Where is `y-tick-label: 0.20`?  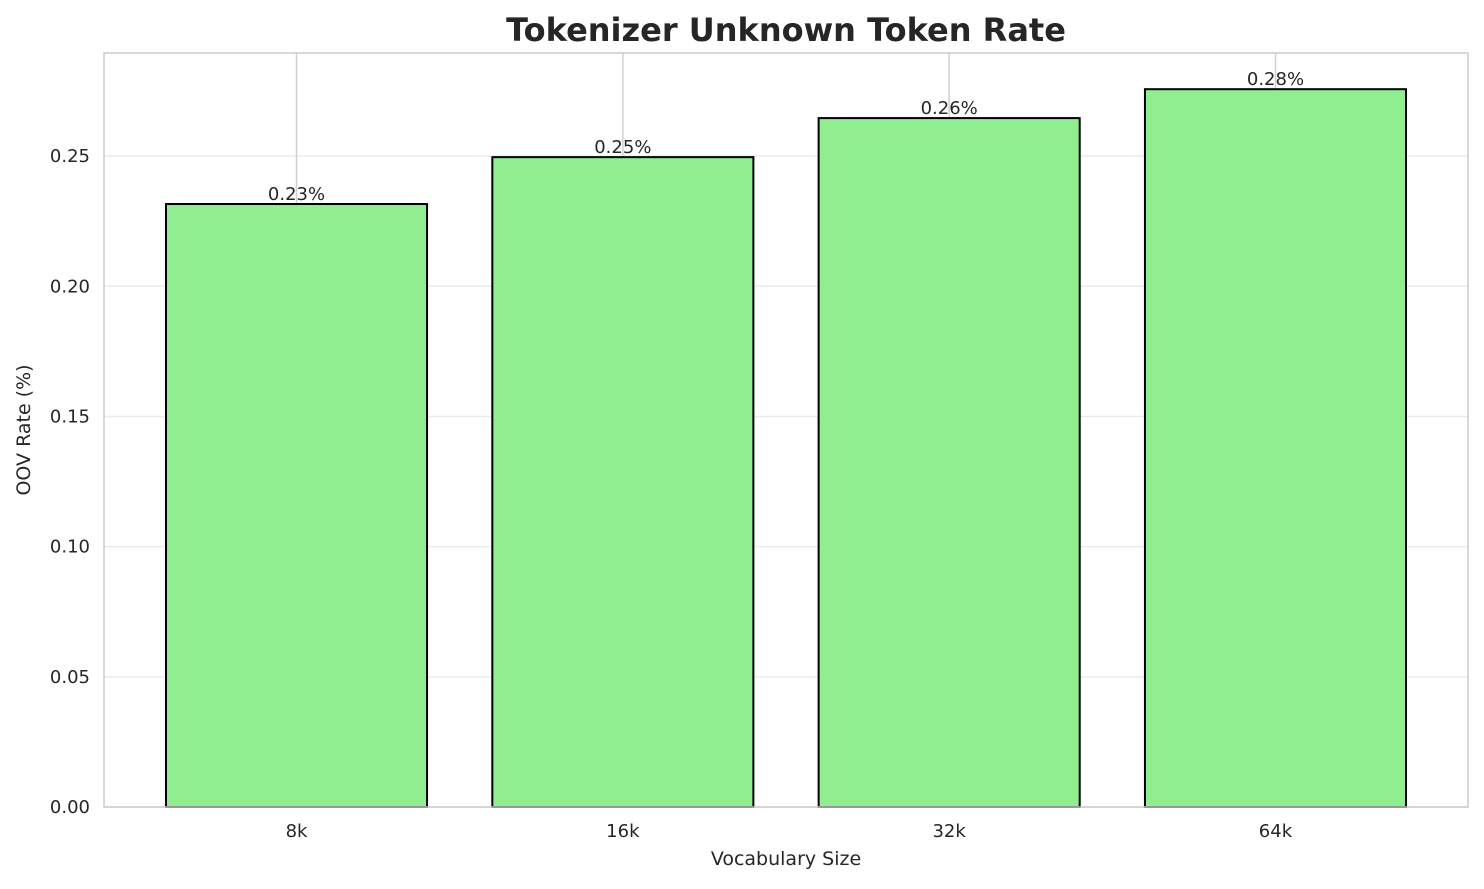
y-tick-label: 0.20 is located at coordinates (70, 286).